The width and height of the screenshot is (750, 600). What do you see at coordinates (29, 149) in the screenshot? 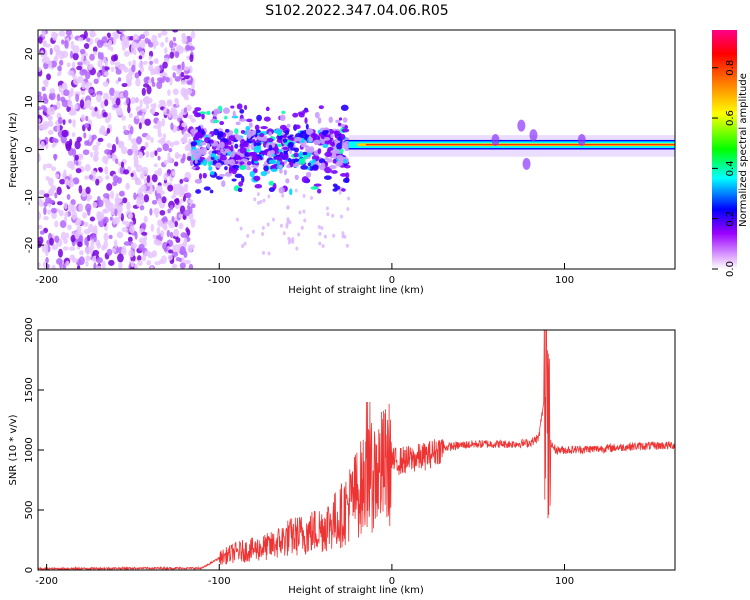
I see `y-tick-label: 0` at bounding box center [29, 149].